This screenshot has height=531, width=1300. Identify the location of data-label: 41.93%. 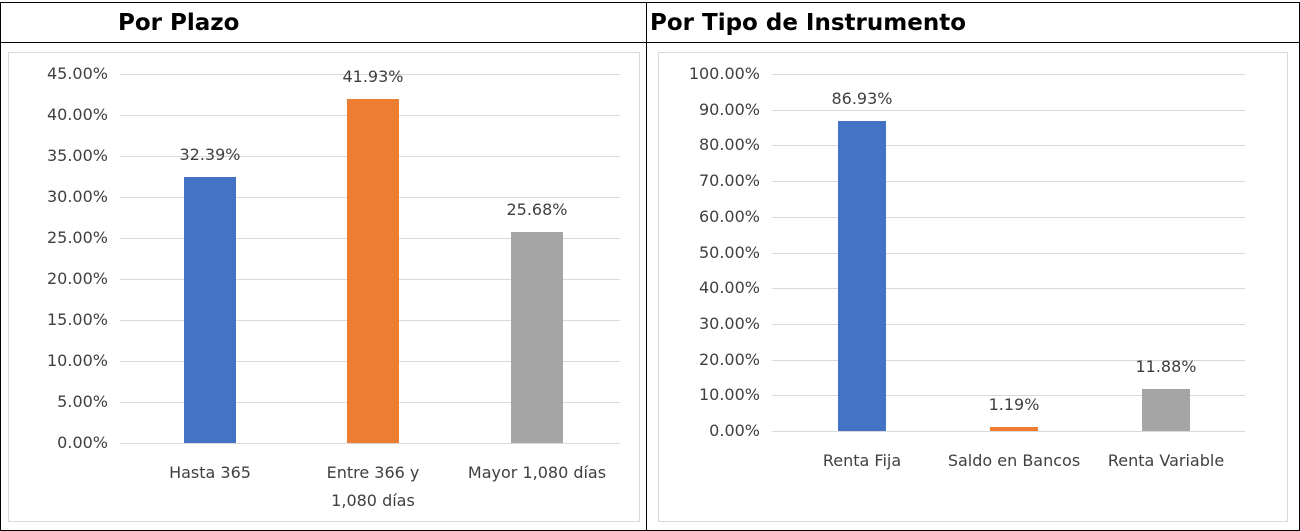
(373, 77).